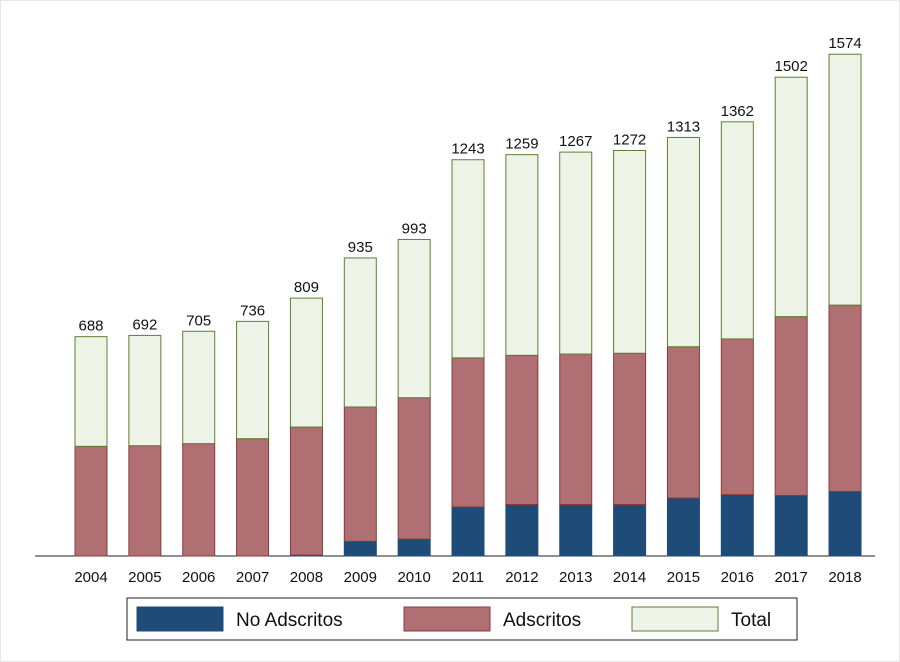 This screenshot has width=900, height=662. I want to click on x-tick-label: 2010, so click(413, 577).